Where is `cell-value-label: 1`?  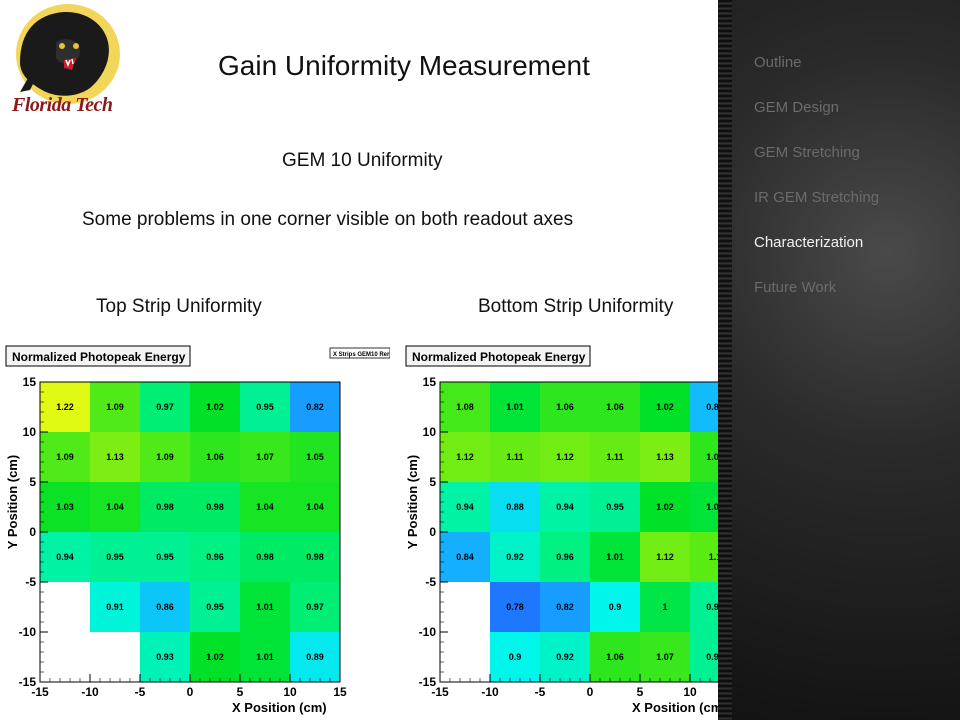 cell-value-label: 1 is located at coordinates (664, 607).